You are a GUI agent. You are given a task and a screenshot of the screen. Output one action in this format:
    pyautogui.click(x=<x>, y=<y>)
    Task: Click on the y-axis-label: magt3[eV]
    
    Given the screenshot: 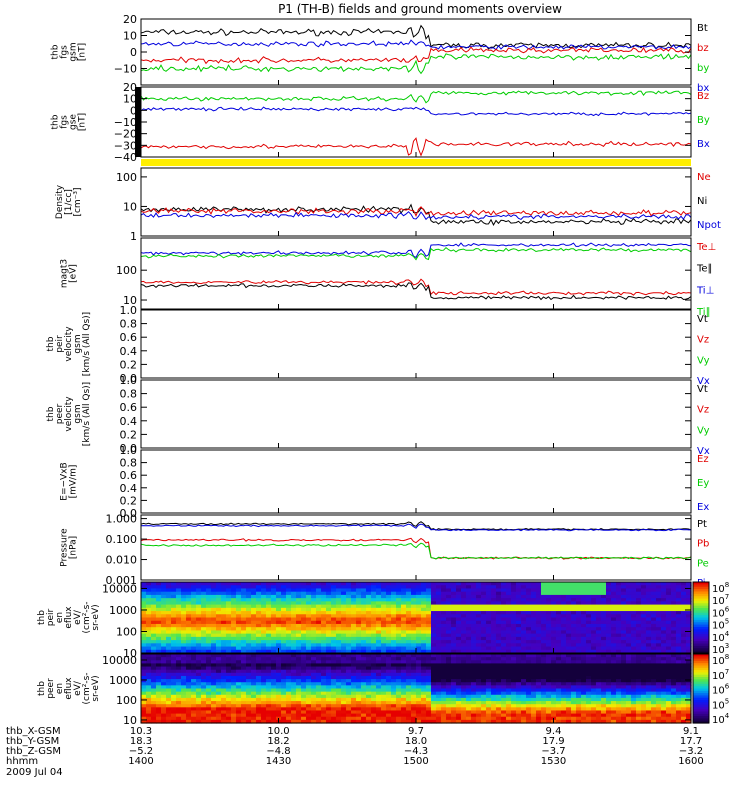 What is the action you would take?
    pyautogui.click(x=69, y=273)
    